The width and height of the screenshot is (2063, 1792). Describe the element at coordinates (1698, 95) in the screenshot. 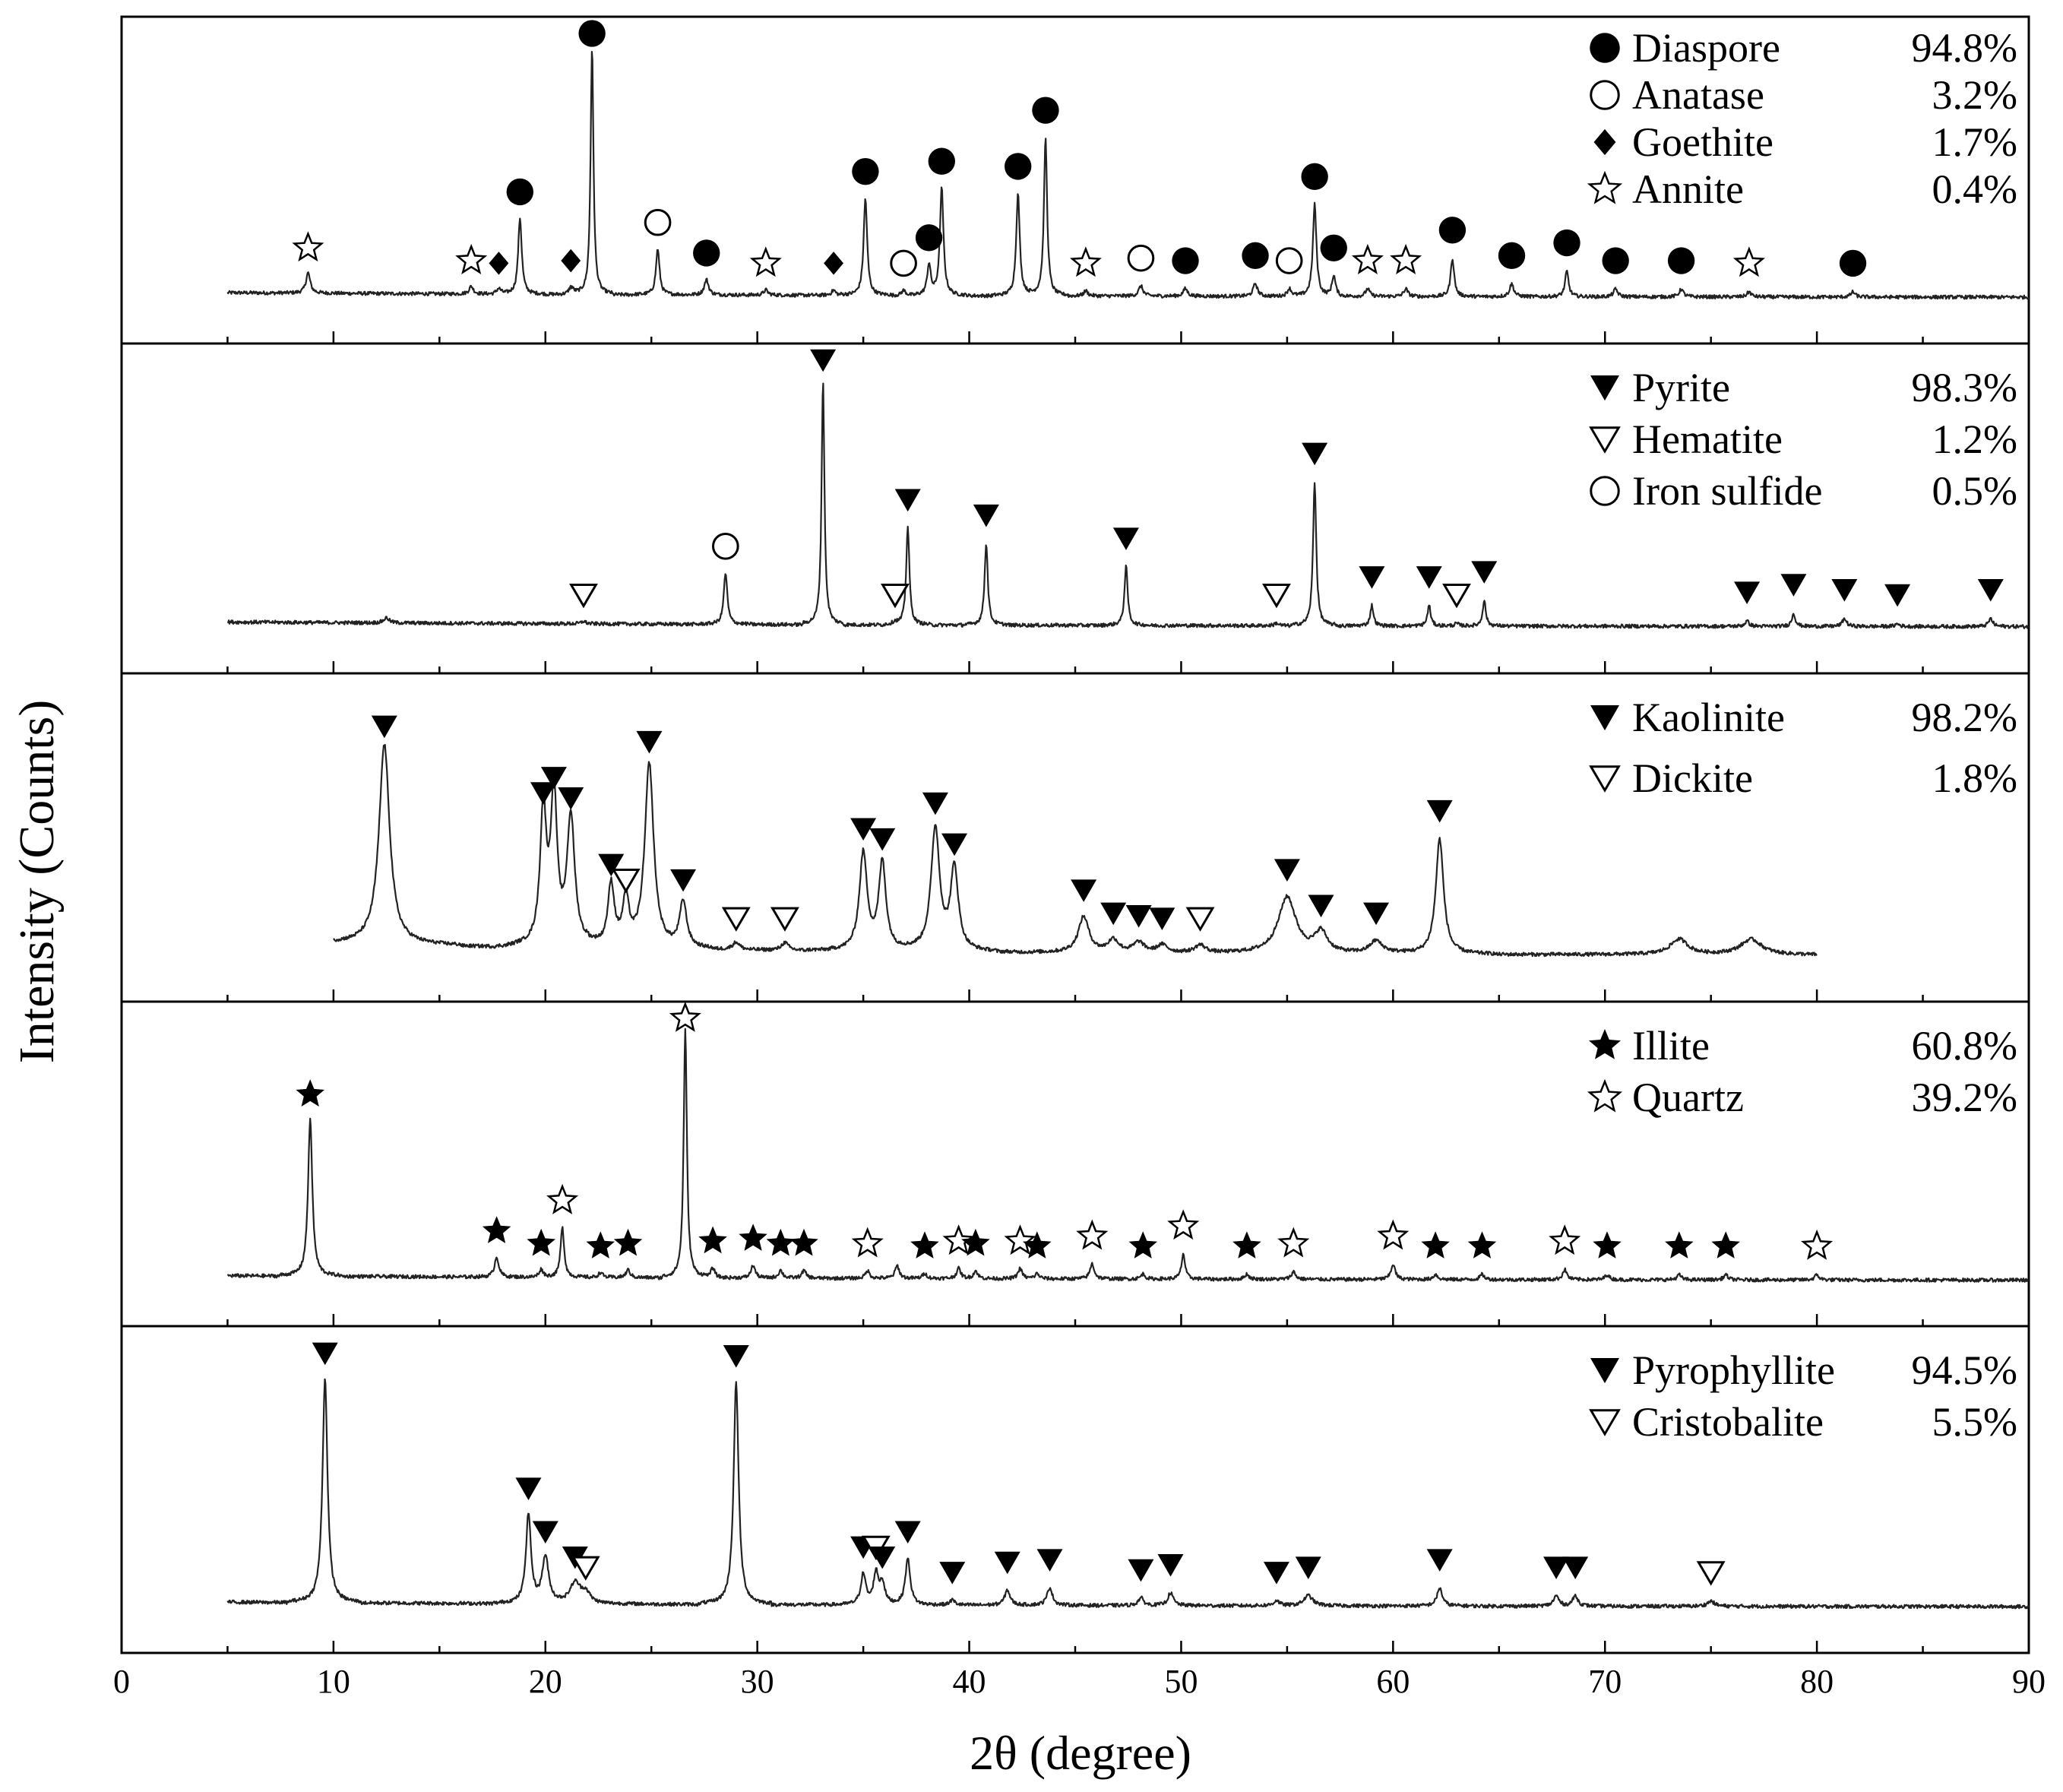

I see `legend-phase-name: Anatase` at that location.